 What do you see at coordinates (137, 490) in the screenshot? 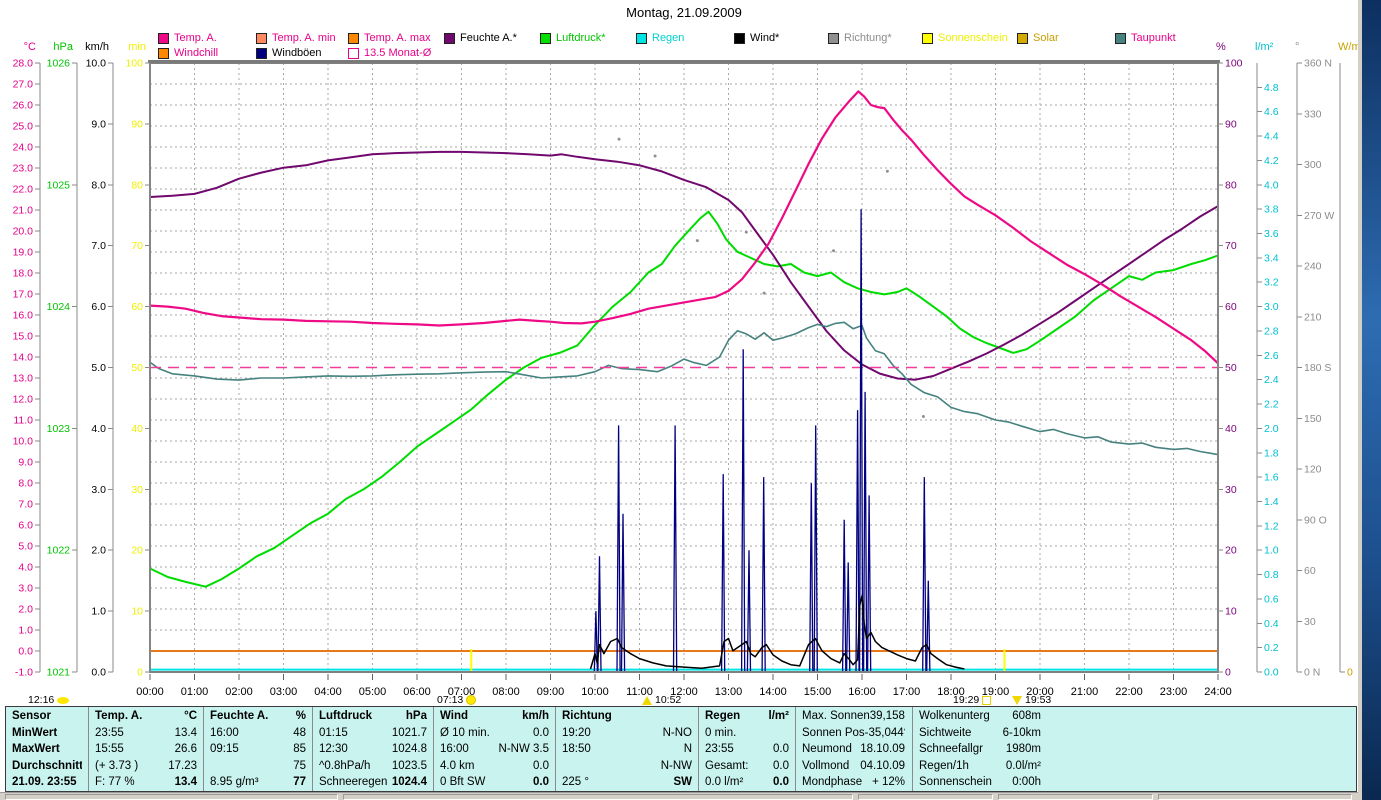
I see `sunshine-axis-tick-label: 30` at bounding box center [137, 490].